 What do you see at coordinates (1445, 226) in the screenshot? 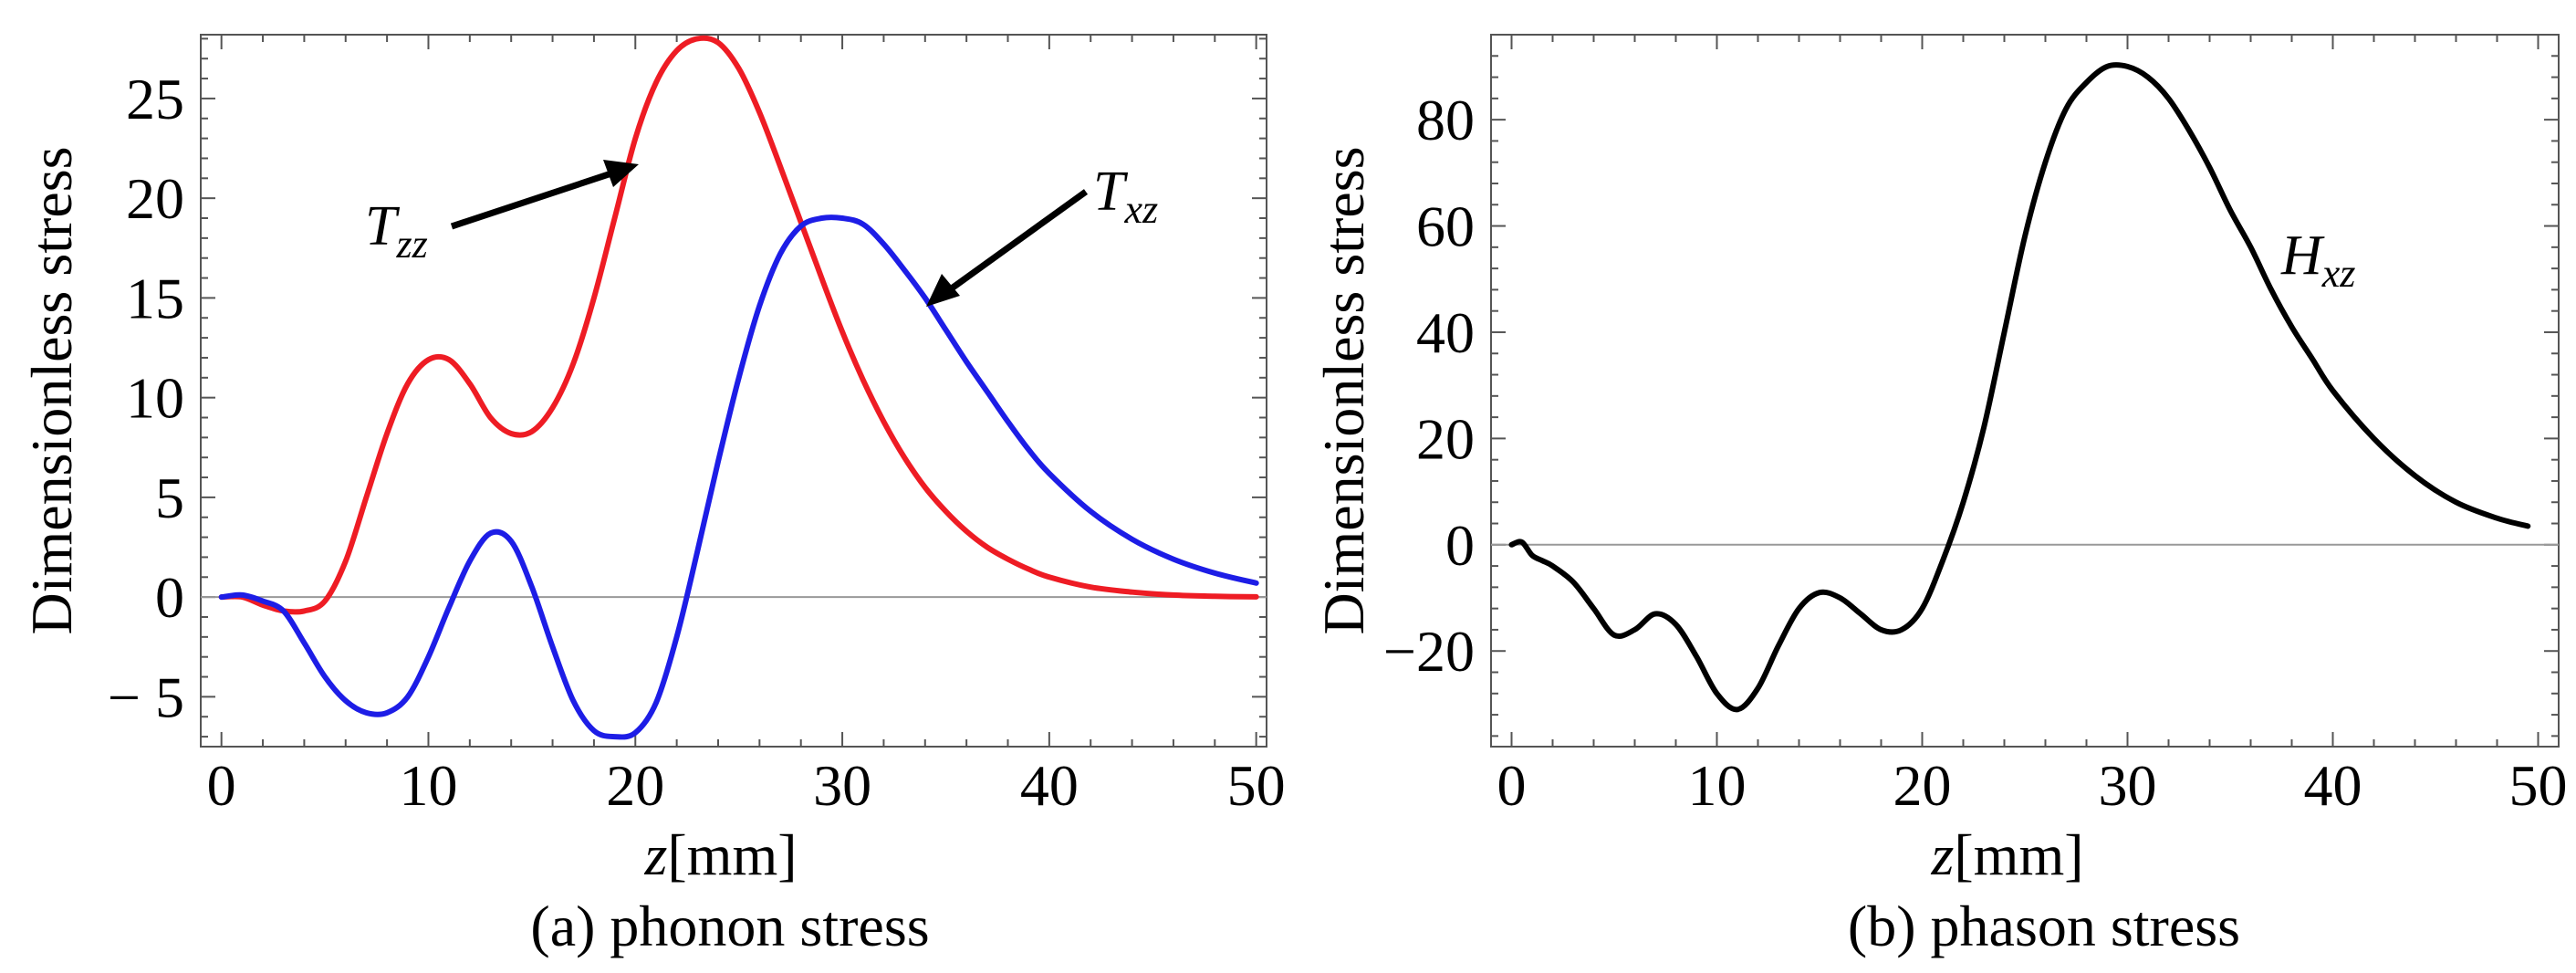
I see `y-tick-label: 60` at bounding box center [1445, 226].